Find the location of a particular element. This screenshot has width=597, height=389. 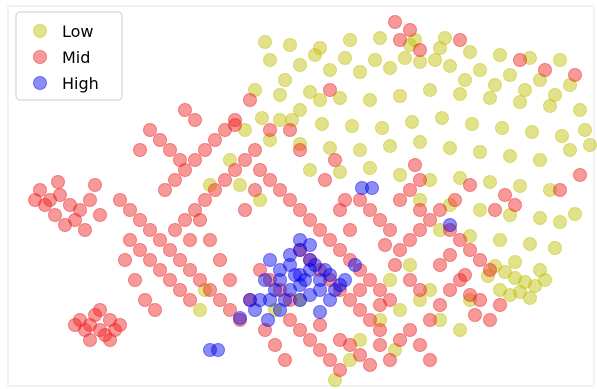

legend-marker-low is located at coordinates (40, 31).